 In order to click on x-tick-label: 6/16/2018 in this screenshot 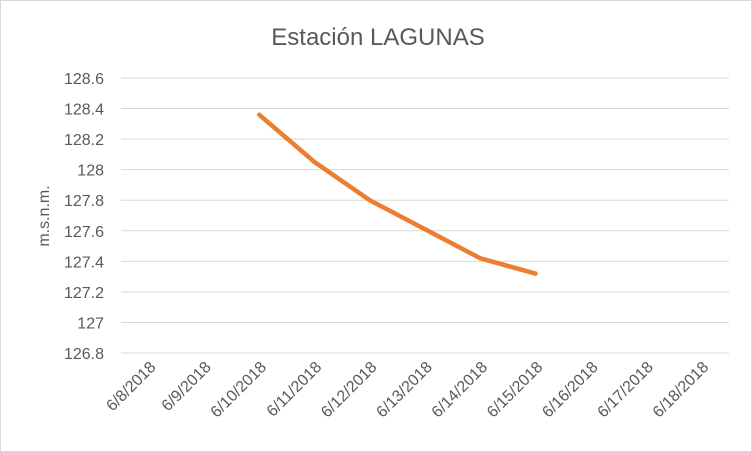, I will do `click(570, 390)`.